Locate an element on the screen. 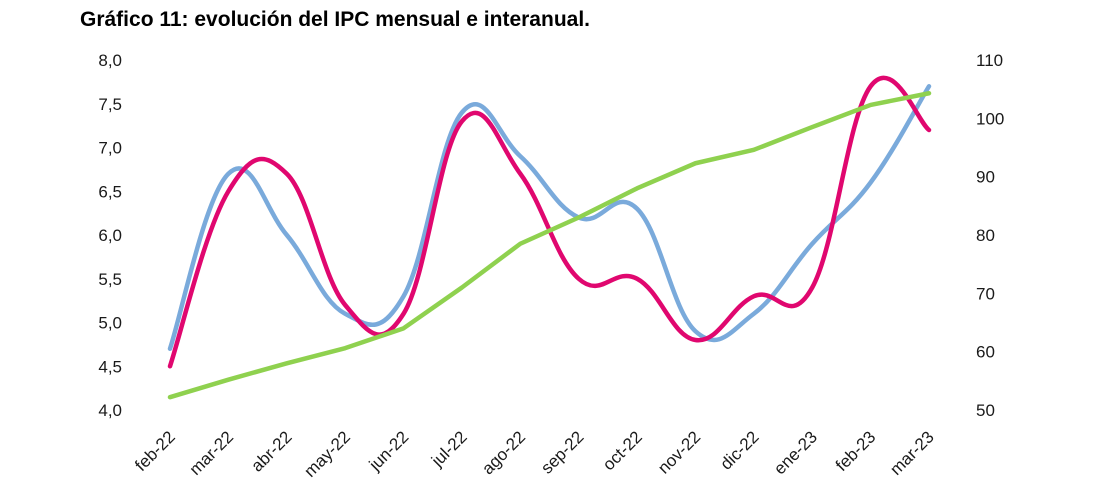 The image size is (1099, 501). left-y-axis: 4,0 4,5 5,0 5,5 6,0 6,5 7,0 7,5 8,0 is located at coordinates (110, 235).